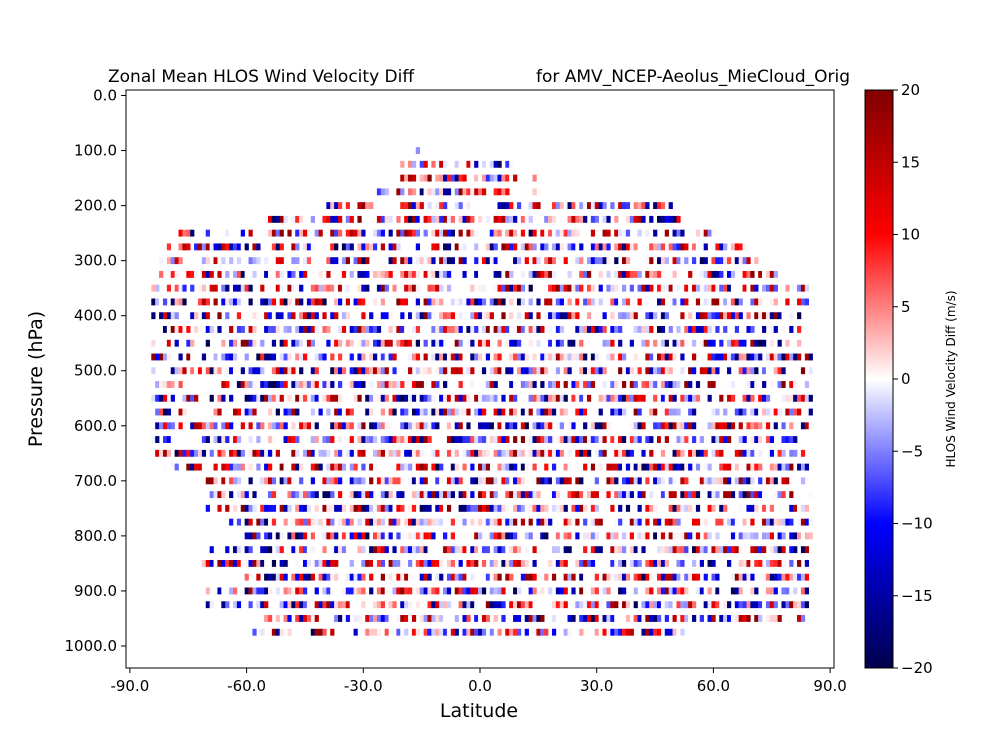 The height and width of the screenshot is (750, 1000). Describe the element at coordinates (906, 307) in the screenshot. I see `colorbar-tick-label: 5` at that location.